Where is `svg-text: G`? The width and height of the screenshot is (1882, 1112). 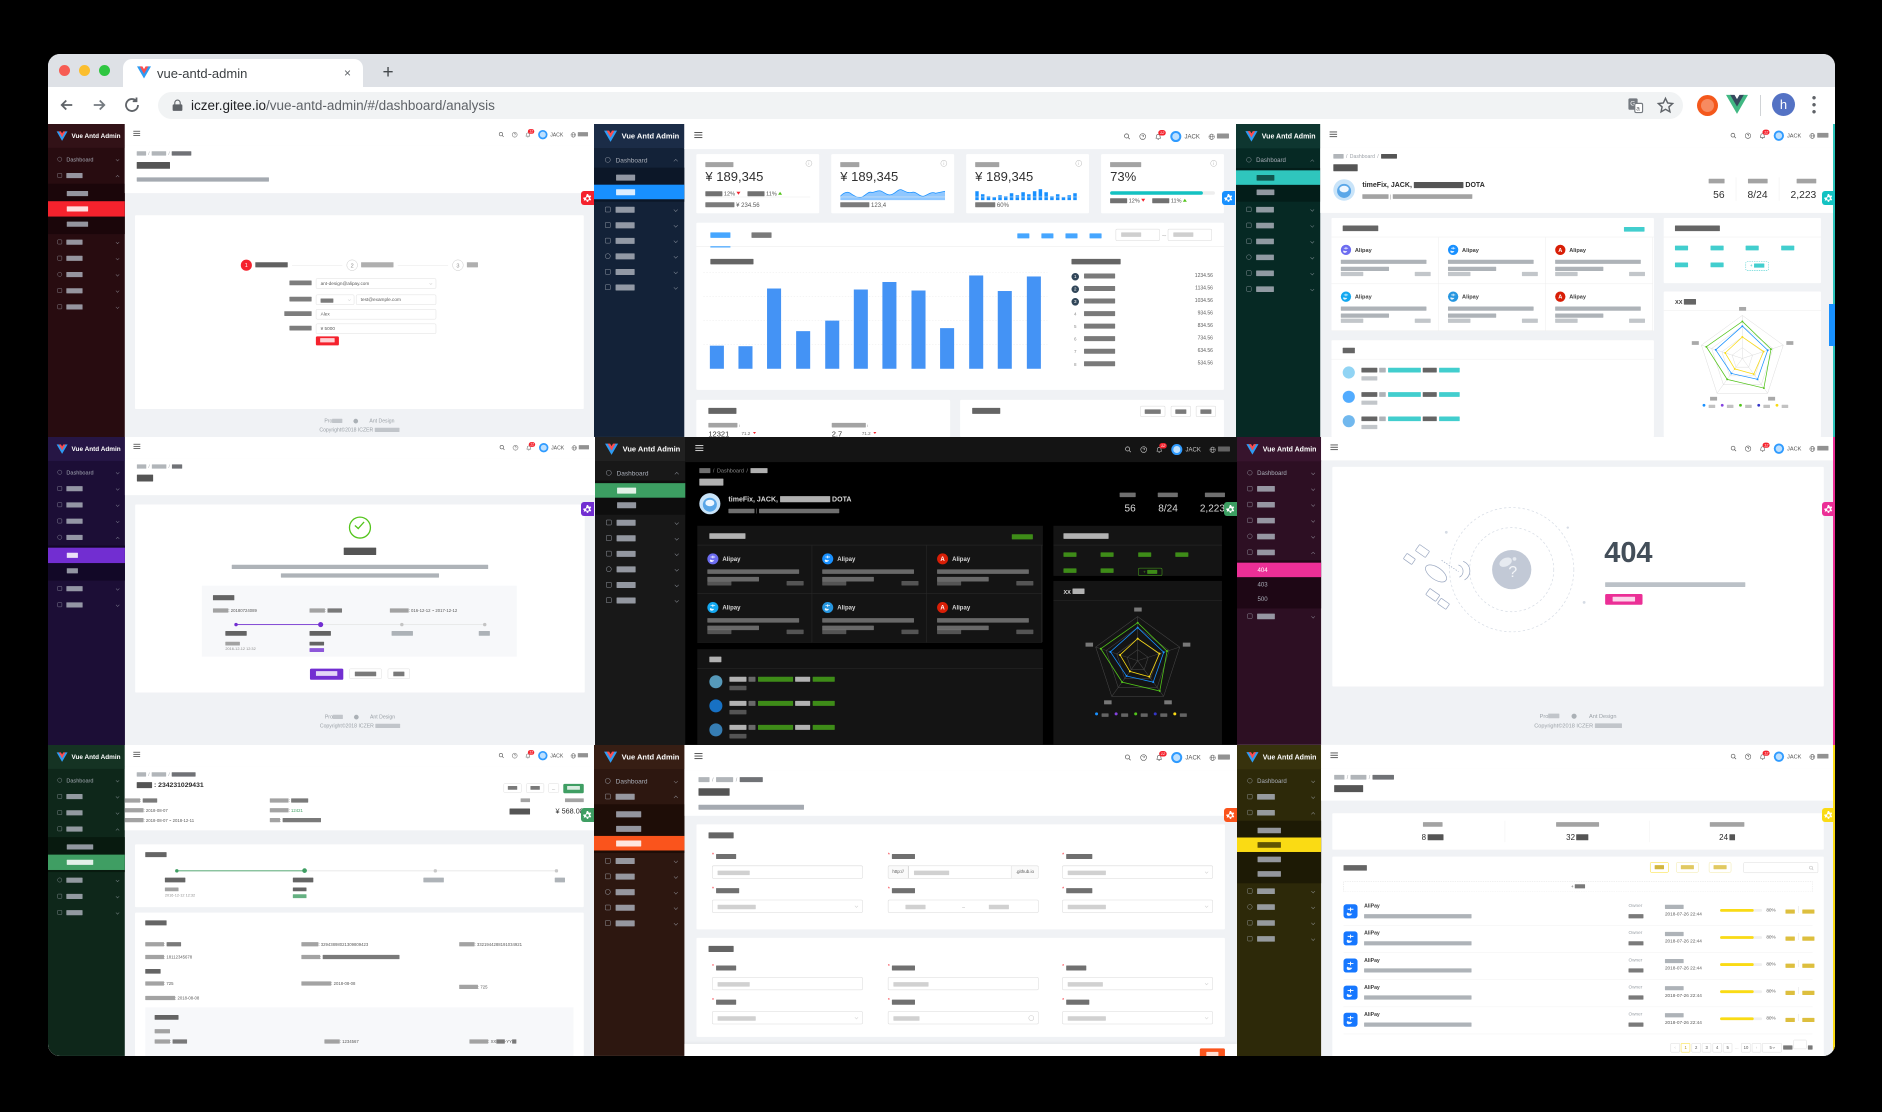
svg-text: G is located at coordinates (1632, 104).